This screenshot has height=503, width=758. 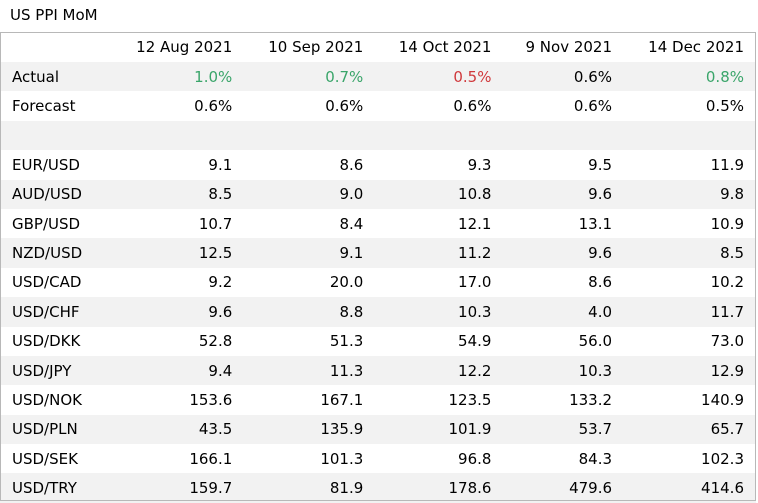 What do you see at coordinates (220, 282) in the screenshot?
I see `pair-value: 9.2` at bounding box center [220, 282].